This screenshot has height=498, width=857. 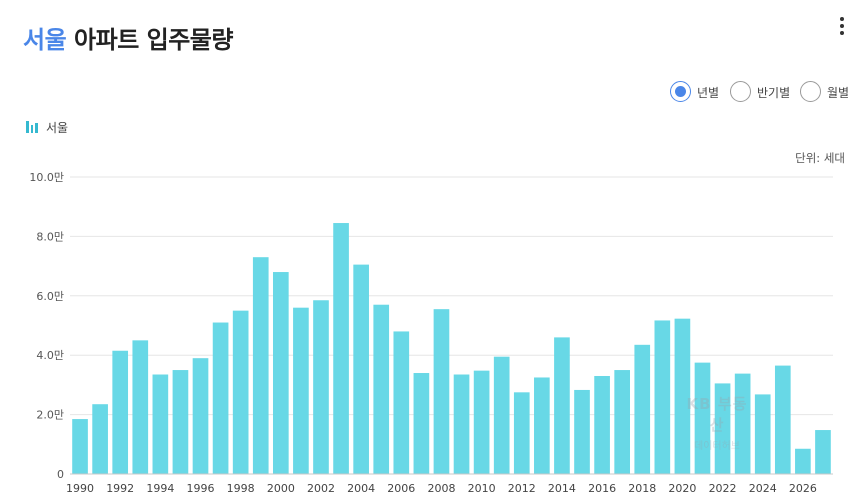 I want to click on y-tick-label: 8.0만, so click(x=50, y=236).